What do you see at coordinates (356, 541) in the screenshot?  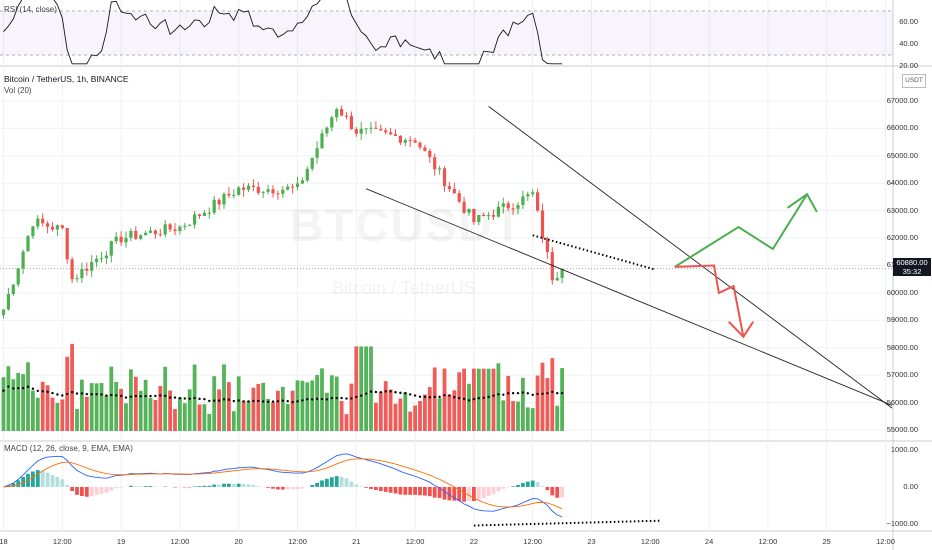 I see `time-tick-label: 21` at bounding box center [356, 541].